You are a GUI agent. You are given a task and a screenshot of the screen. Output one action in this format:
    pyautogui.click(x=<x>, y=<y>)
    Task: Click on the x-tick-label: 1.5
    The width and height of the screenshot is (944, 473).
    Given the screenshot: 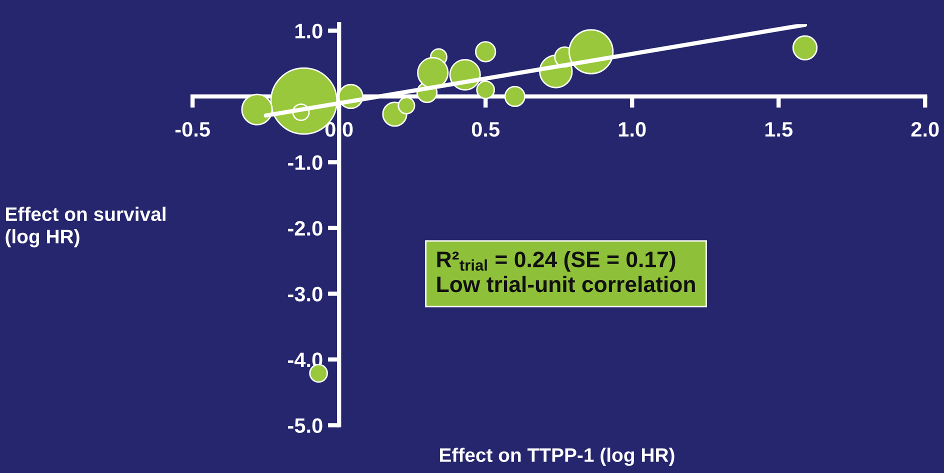 What is the action you would take?
    pyautogui.click(x=779, y=129)
    